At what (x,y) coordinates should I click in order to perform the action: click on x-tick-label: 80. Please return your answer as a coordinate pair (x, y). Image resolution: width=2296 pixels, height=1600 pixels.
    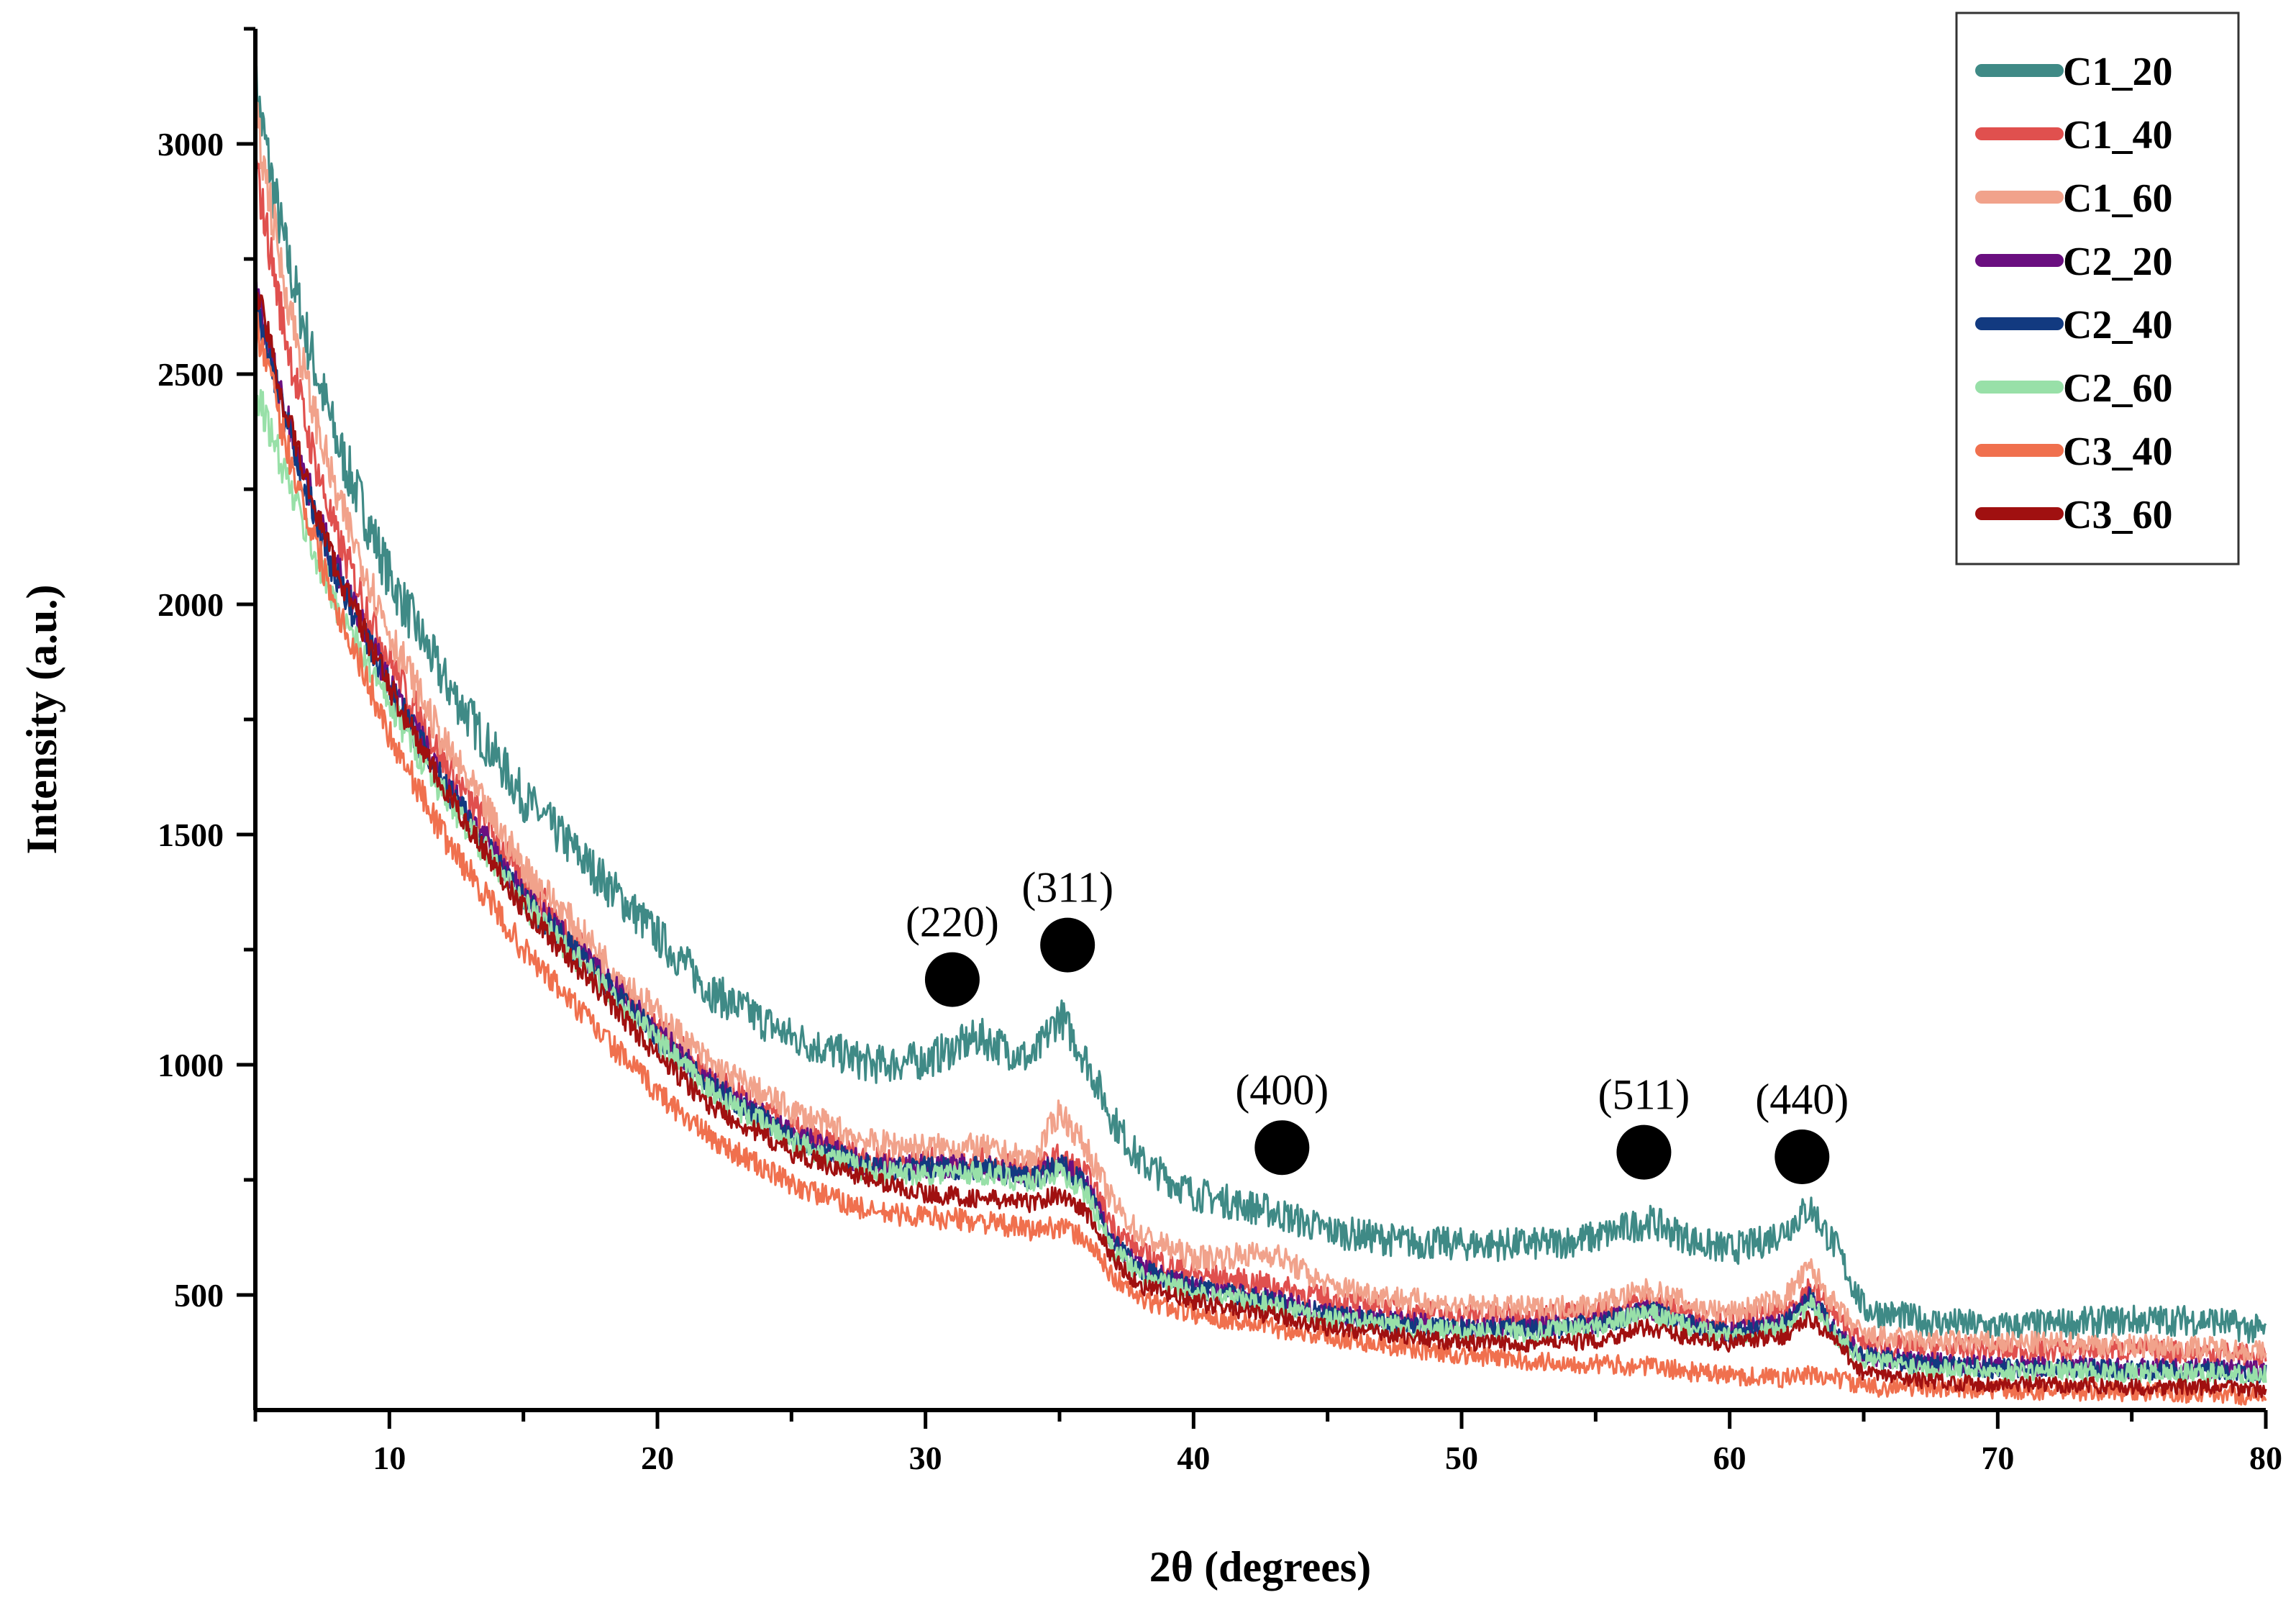
    Looking at the image, I should click on (2265, 1458).